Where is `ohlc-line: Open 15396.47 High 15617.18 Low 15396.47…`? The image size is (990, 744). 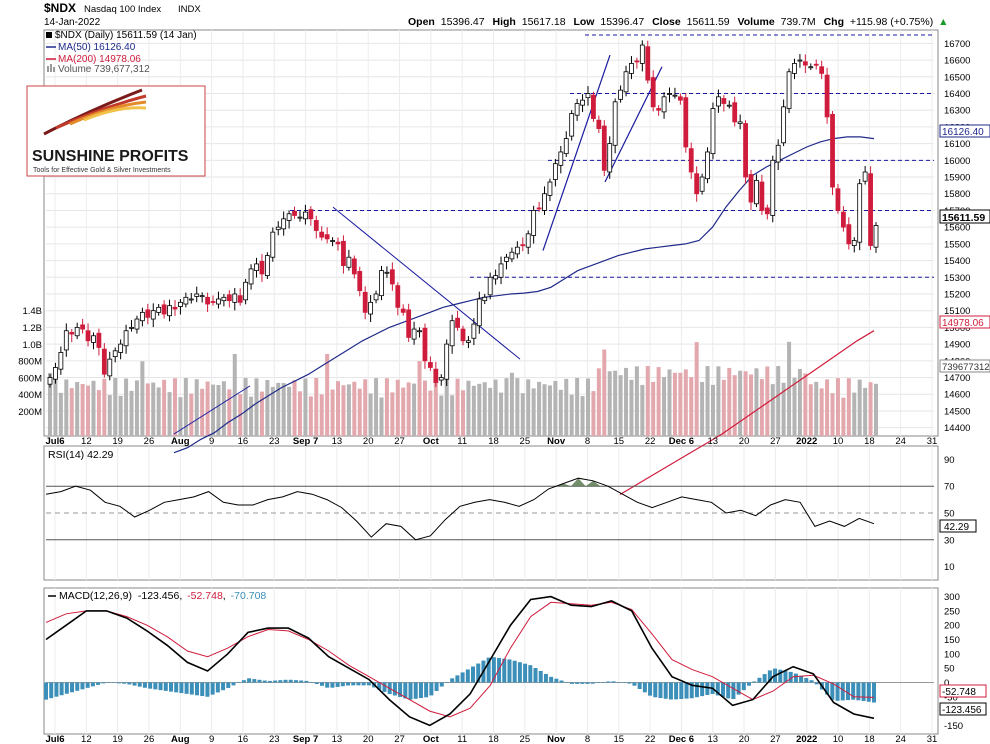 ohlc-line: Open 15396.47 High 15617.18 Low 15396.47… is located at coordinates (678, 22).